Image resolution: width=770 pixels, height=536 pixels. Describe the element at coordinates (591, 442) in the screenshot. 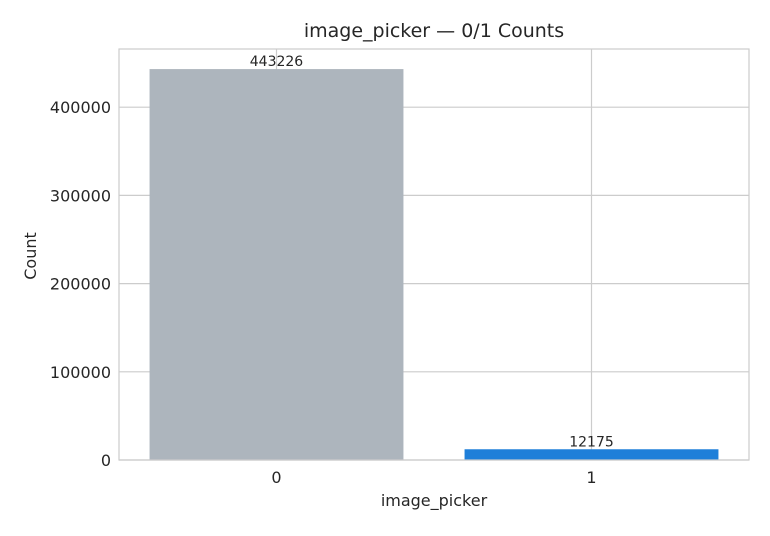

I see `data-label-1: 12175` at that location.